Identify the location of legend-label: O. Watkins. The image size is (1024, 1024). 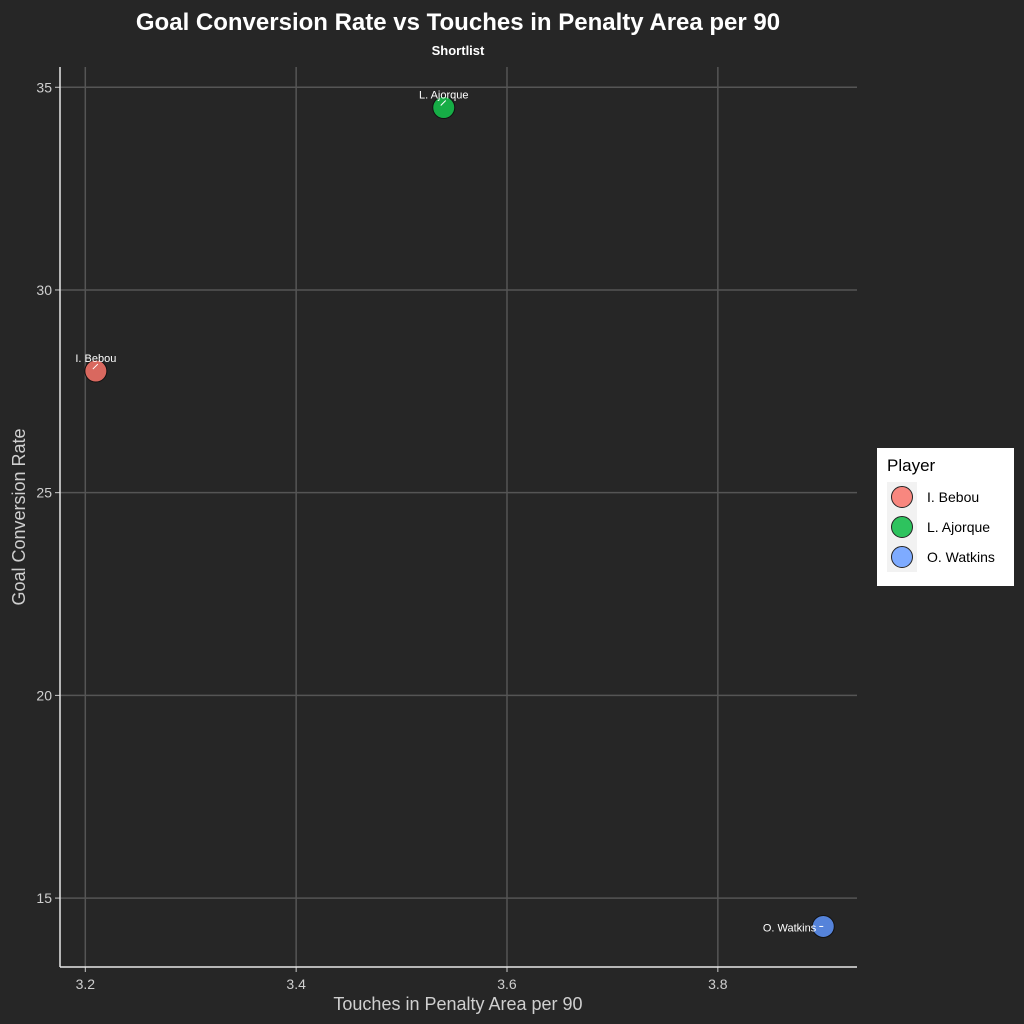
(961, 557).